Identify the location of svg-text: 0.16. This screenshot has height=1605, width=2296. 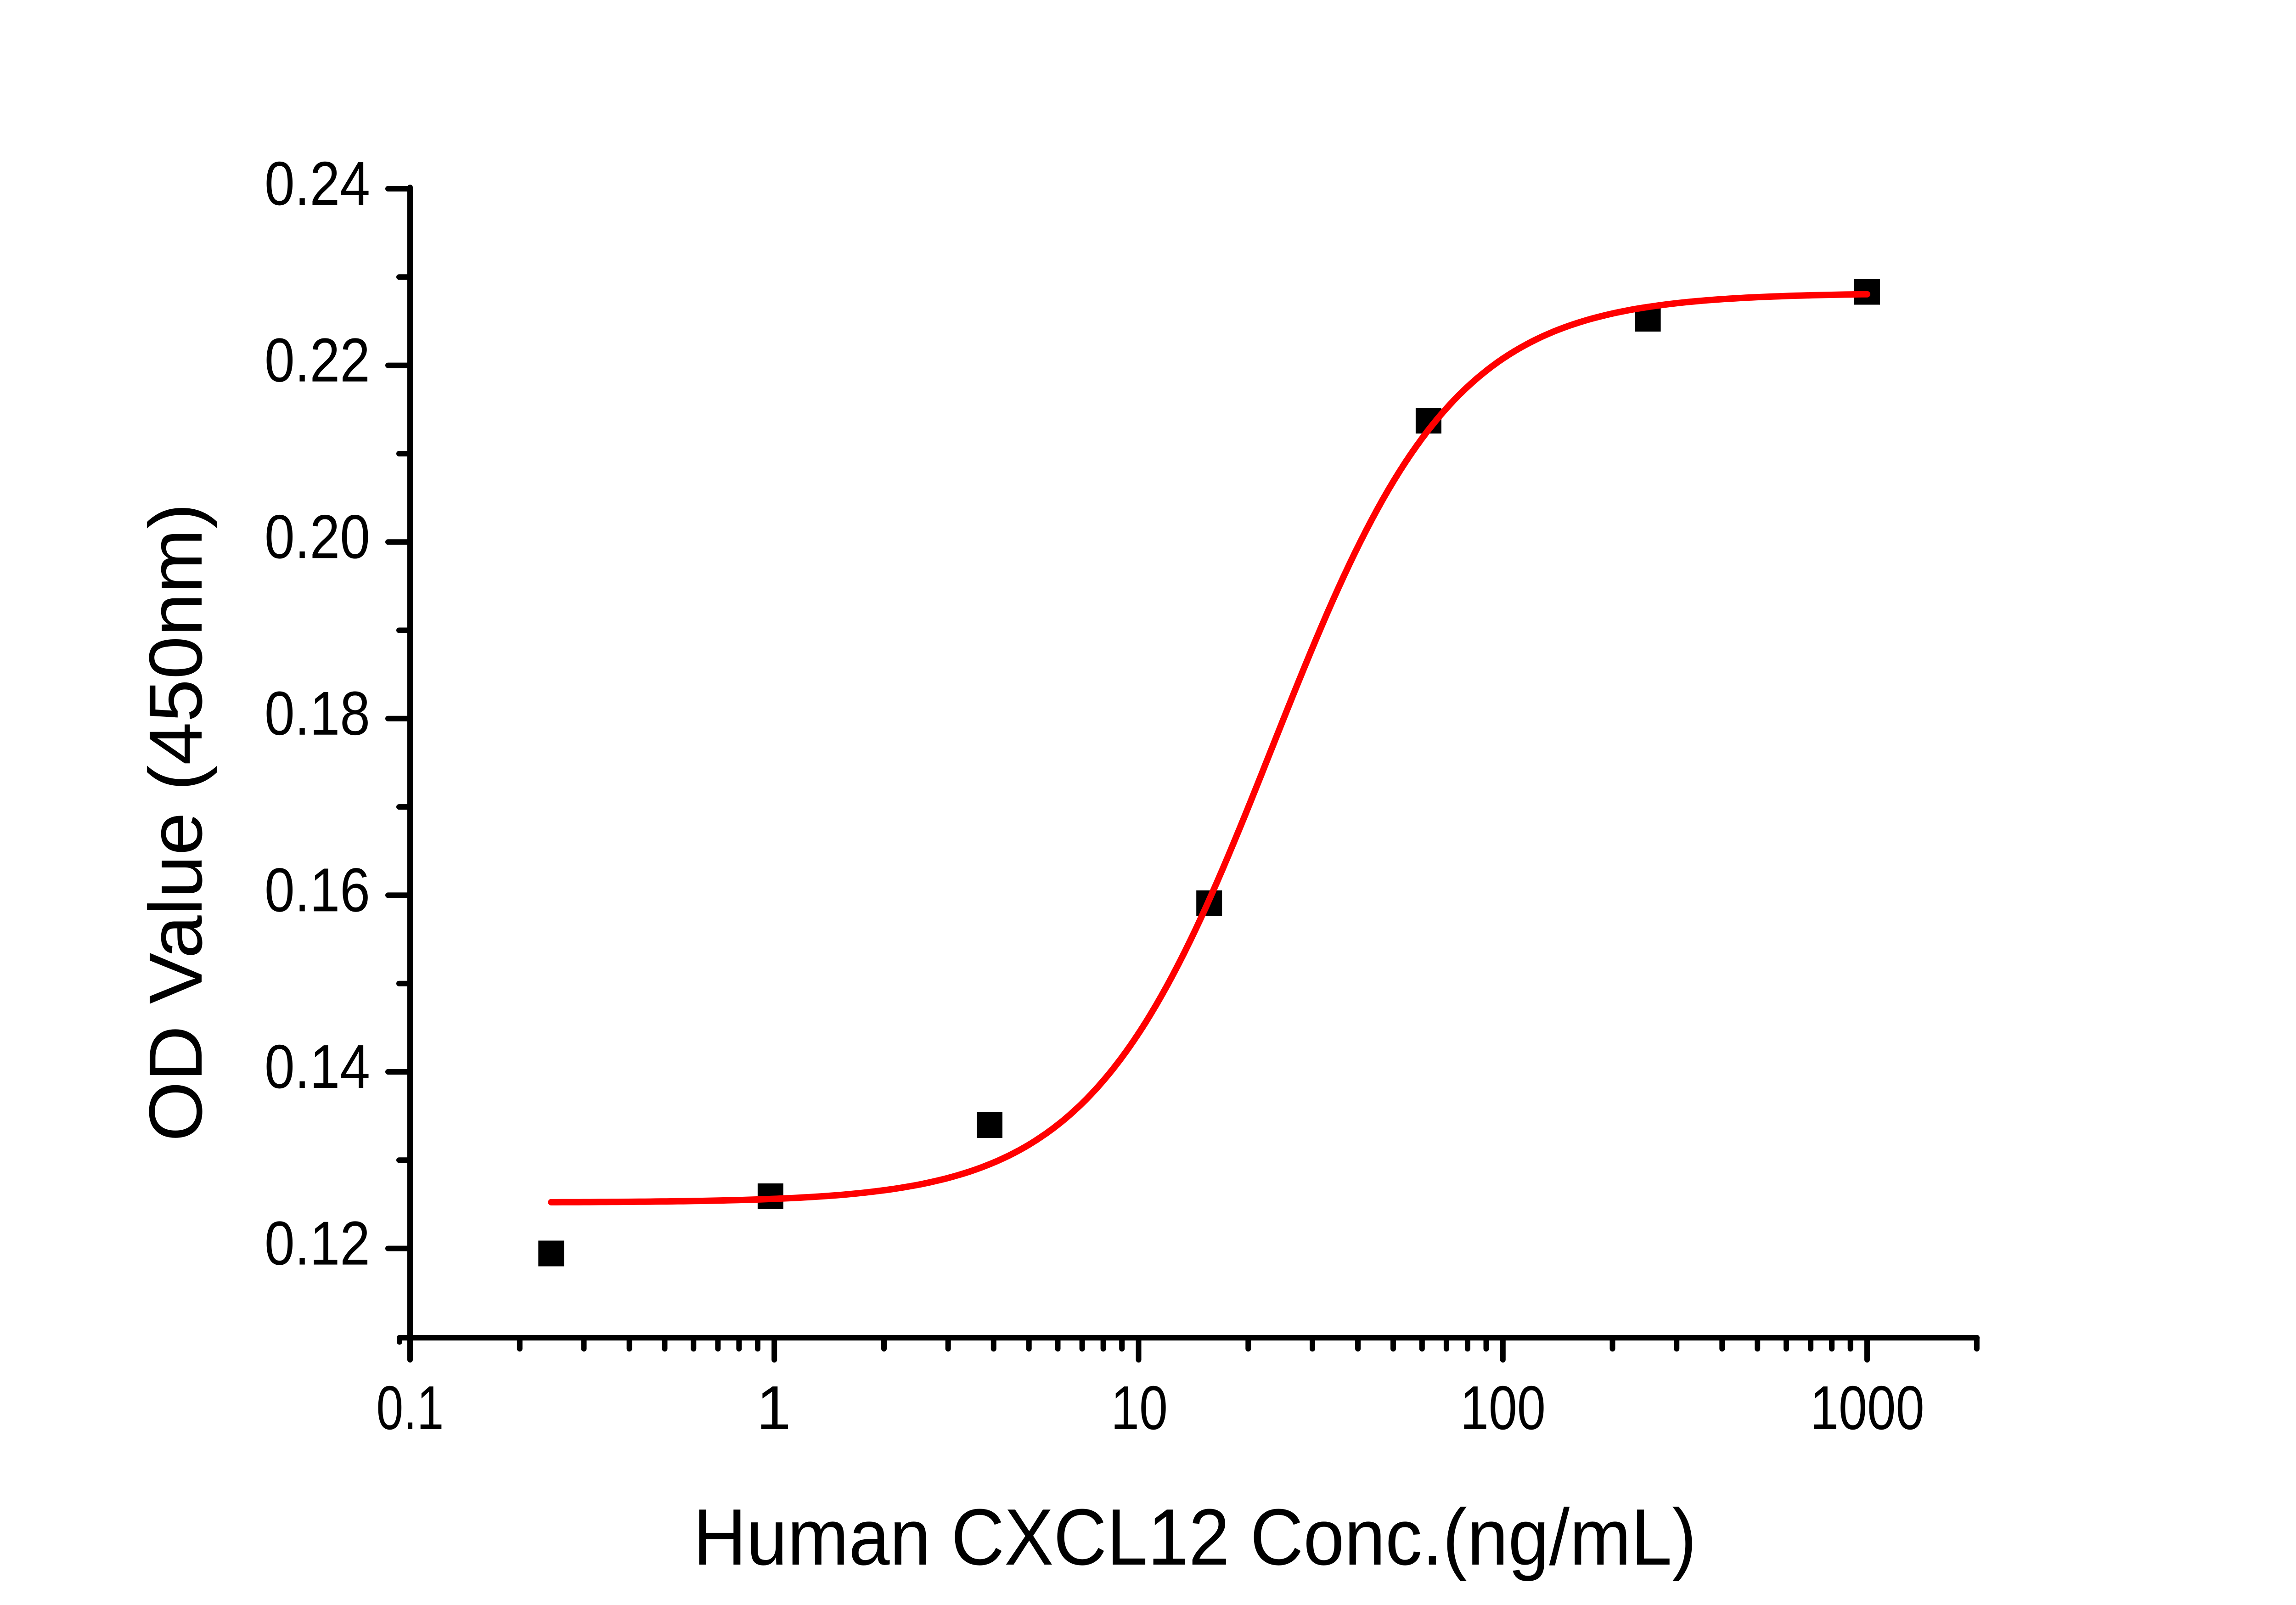
(317, 889).